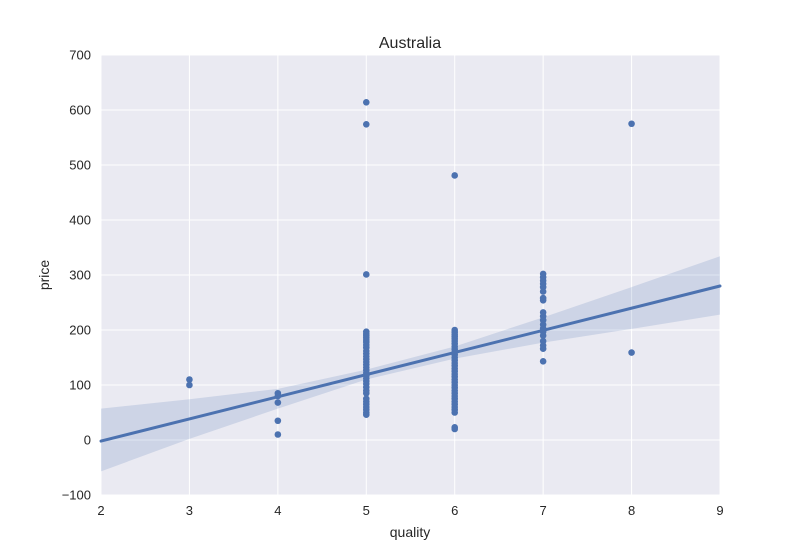 The image size is (800, 550). Describe the element at coordinates (80, 220) in the screenshot. I see `y-tick-label: 400` at that location.